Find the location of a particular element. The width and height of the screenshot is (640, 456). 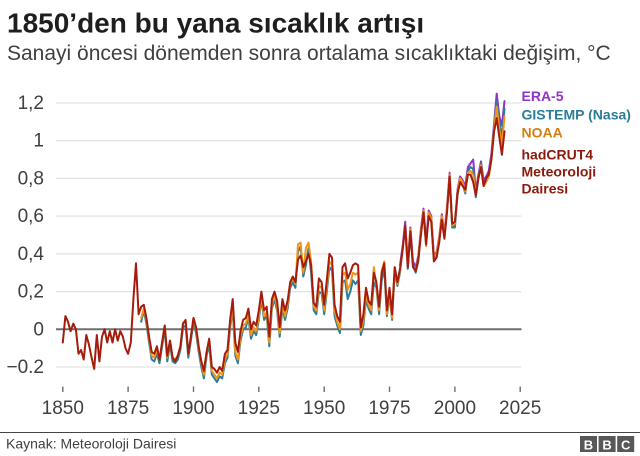

svg-text: 1975 is located at coordinates (389, 408).